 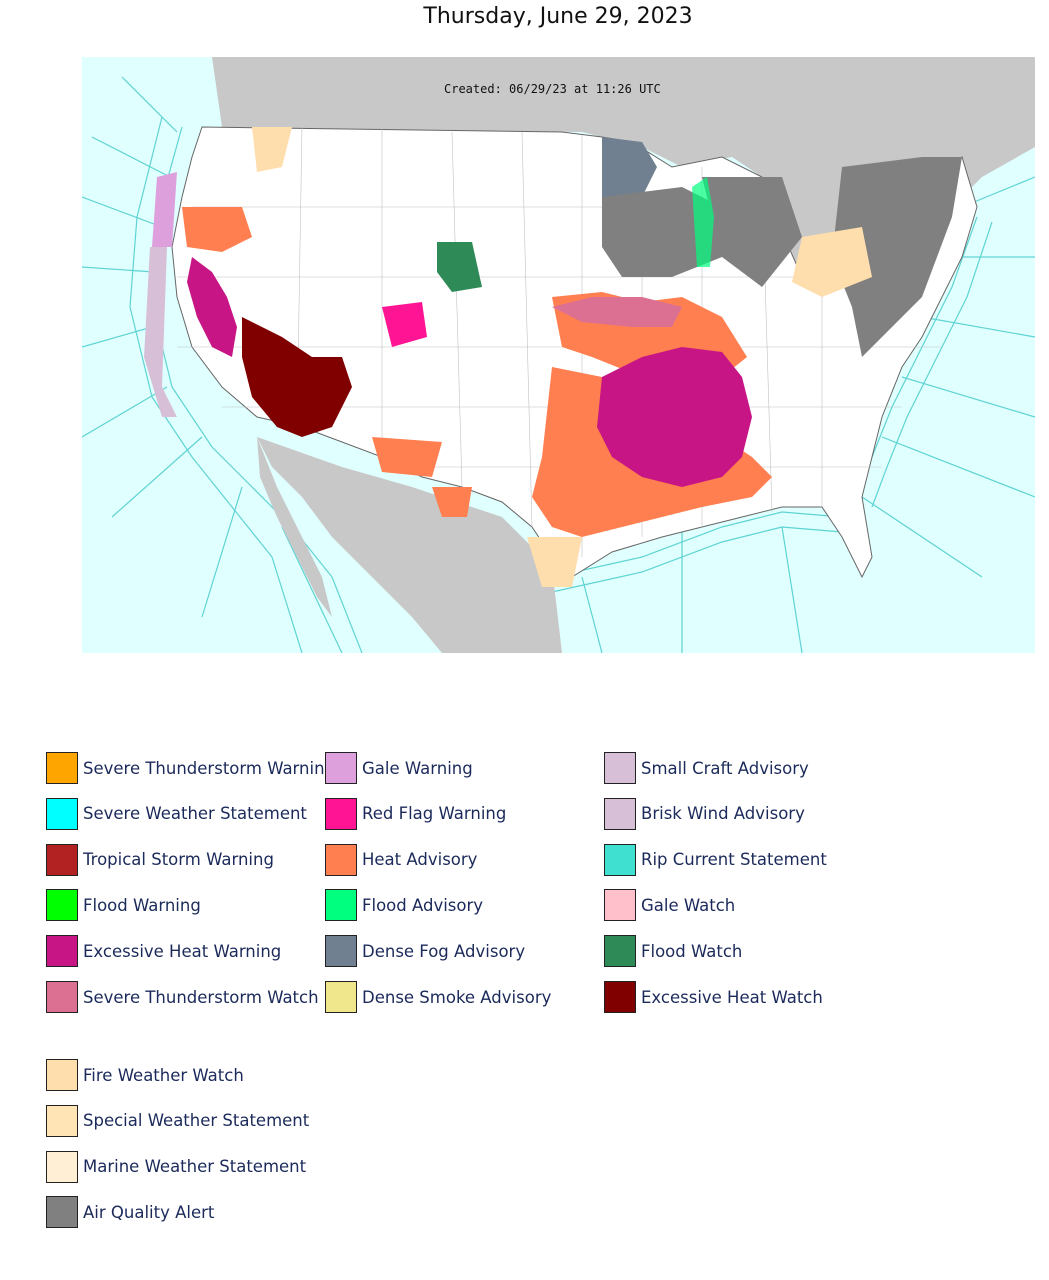 I want to click on legend-label: Fire Weather Watch, so click(x=163, y=1075).